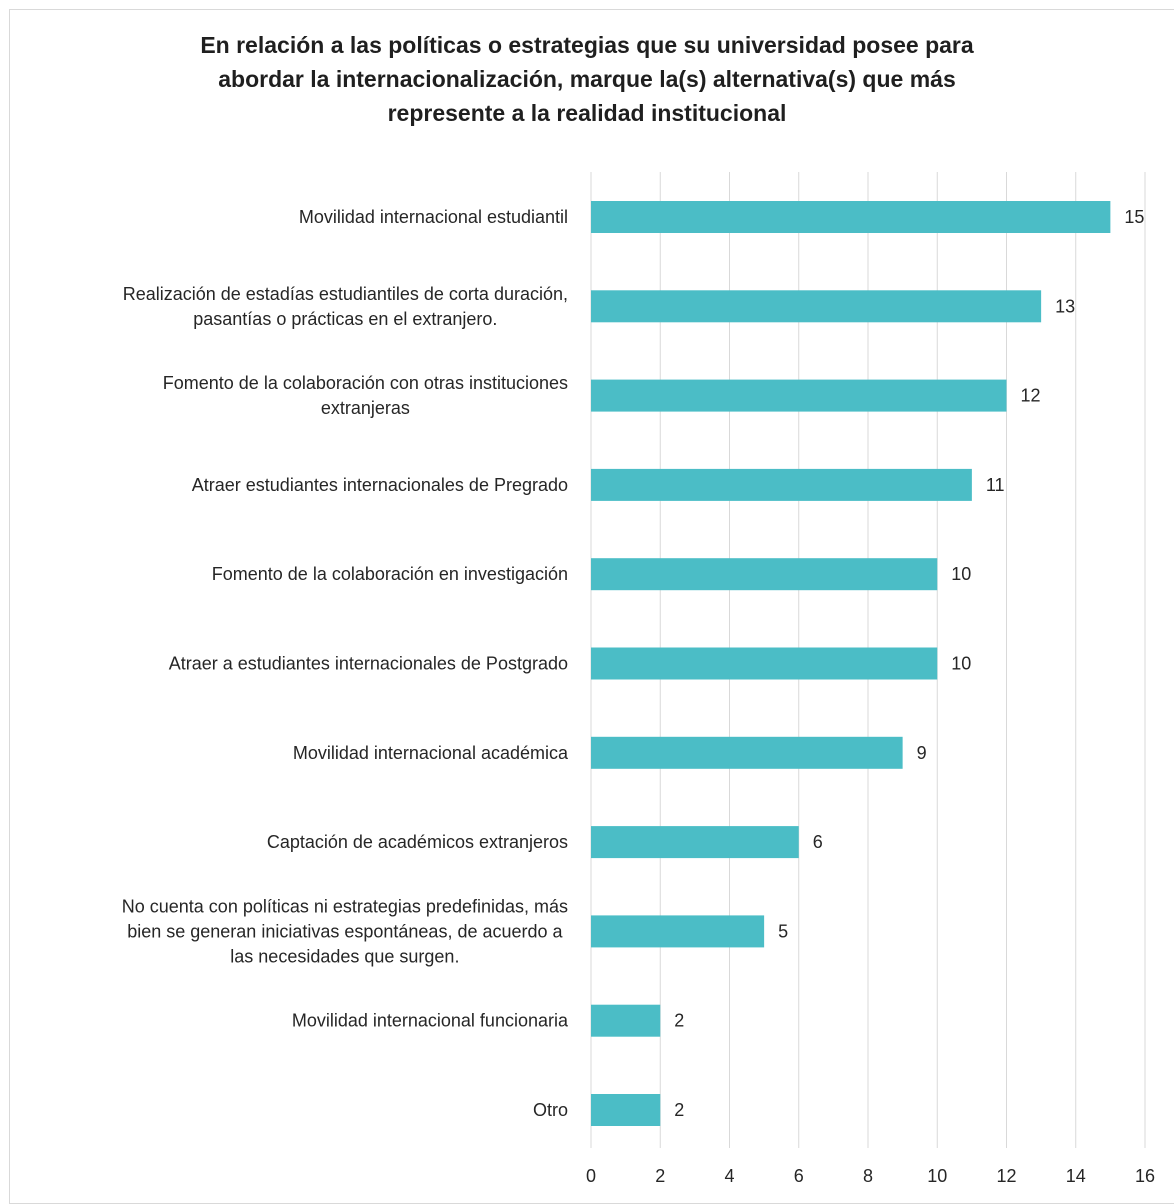  I want to click on x-tick-label: 6, so click(799, 1176).